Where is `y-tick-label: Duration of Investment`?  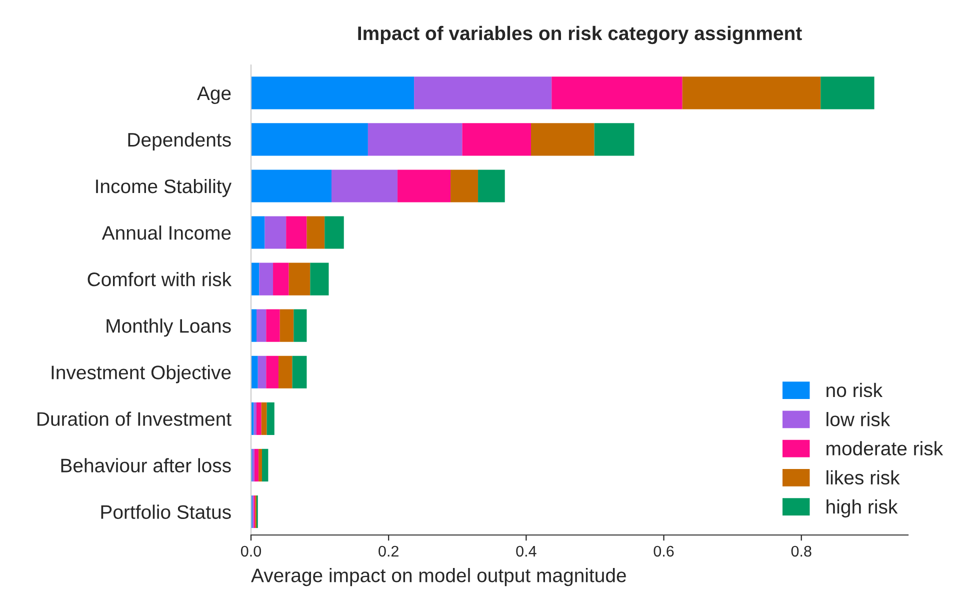 y-tick-label: Duration of Investment is located at coordinates (135, 419).